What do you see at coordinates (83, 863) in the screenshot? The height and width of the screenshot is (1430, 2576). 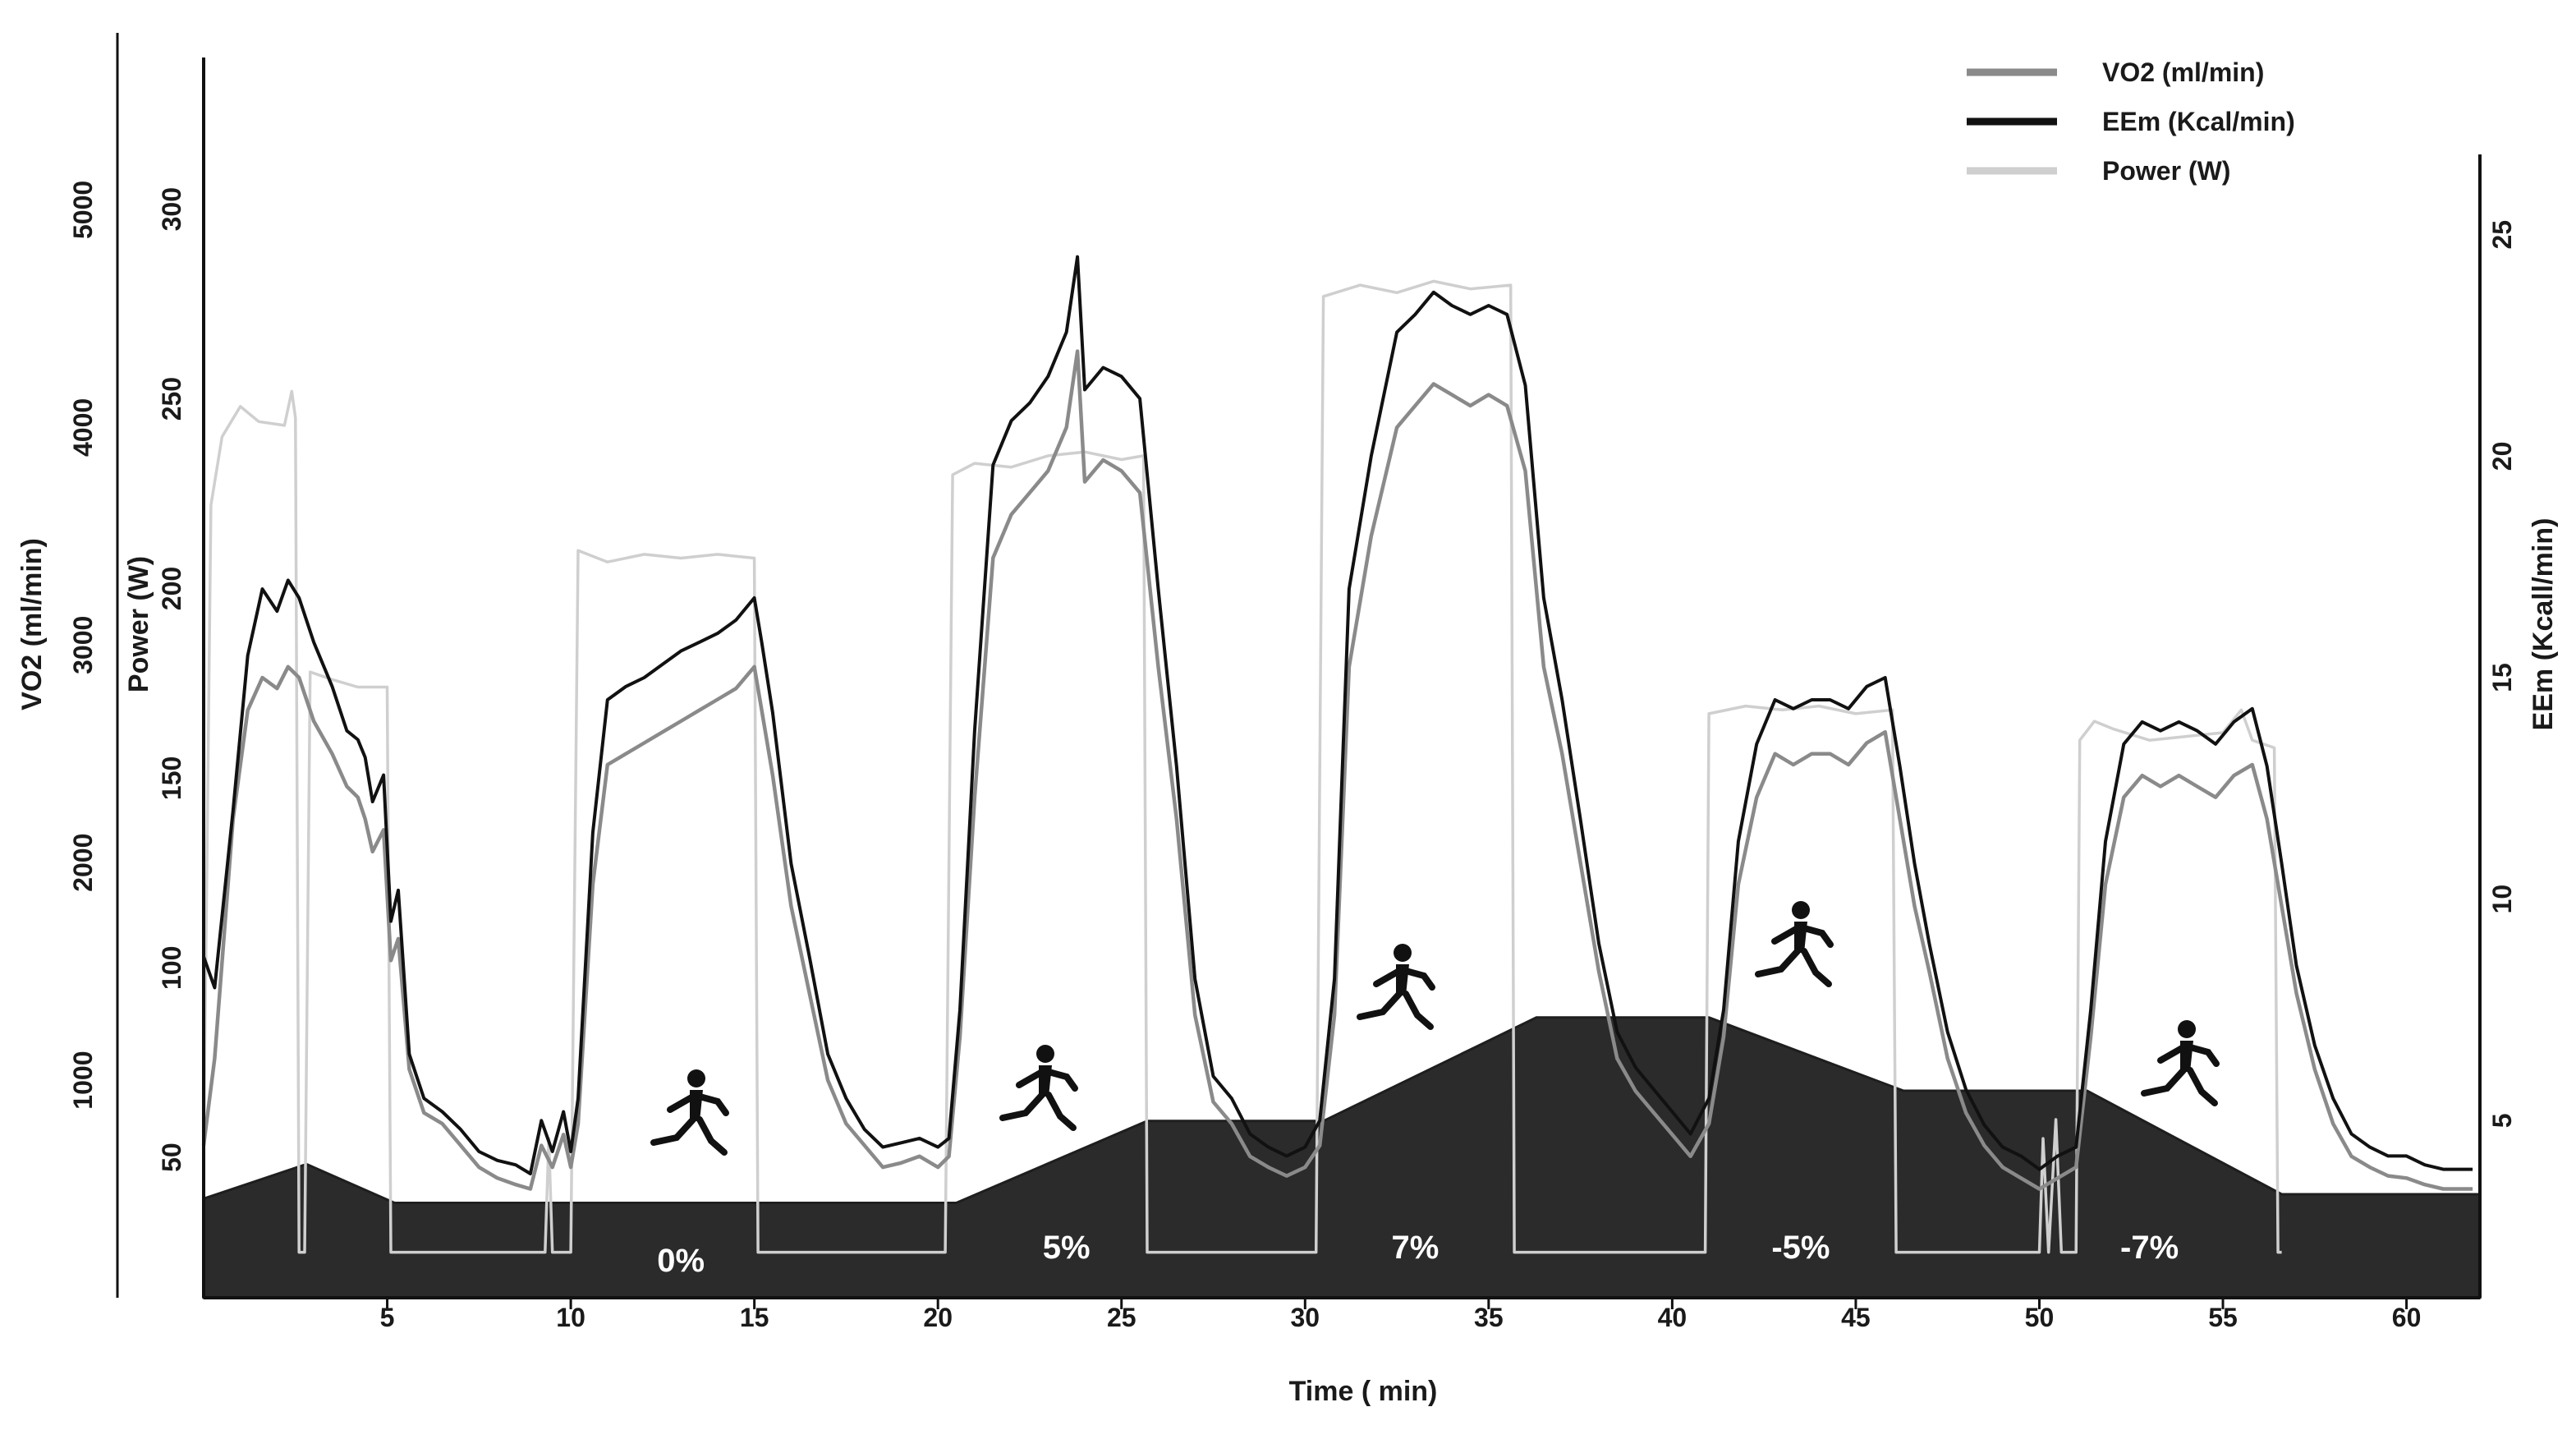 I see `vo2-tick-label: 2000` at bounding box center [83, 863].